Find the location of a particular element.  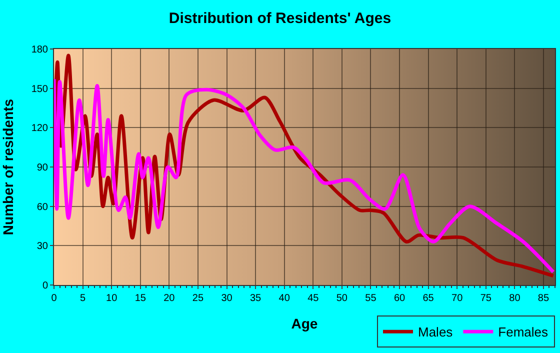

x-tick-label: 35 is located at coordinates (256, 298).